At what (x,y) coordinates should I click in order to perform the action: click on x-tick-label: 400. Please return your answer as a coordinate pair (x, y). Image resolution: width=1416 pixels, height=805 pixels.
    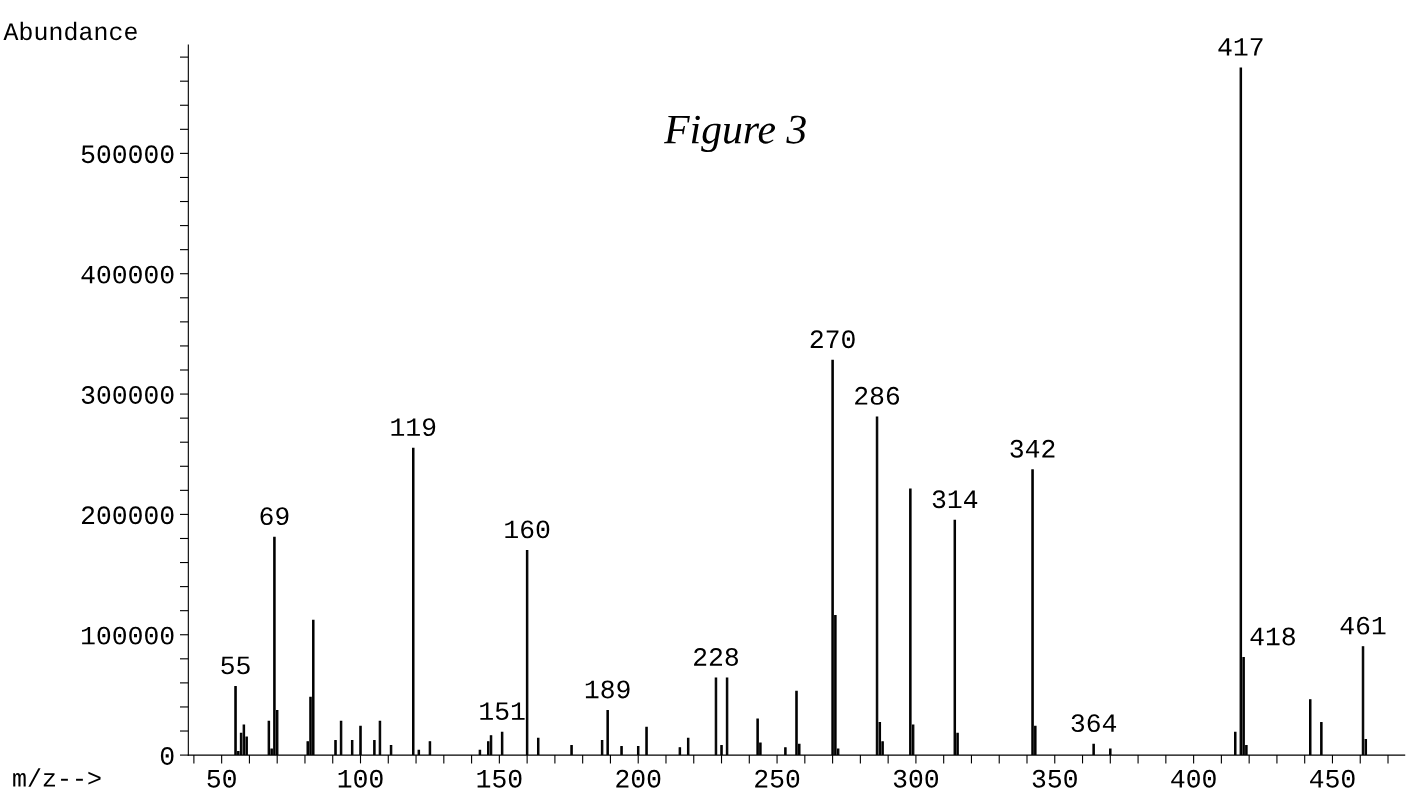
    Looking at the image, I should click on (1193, 778).